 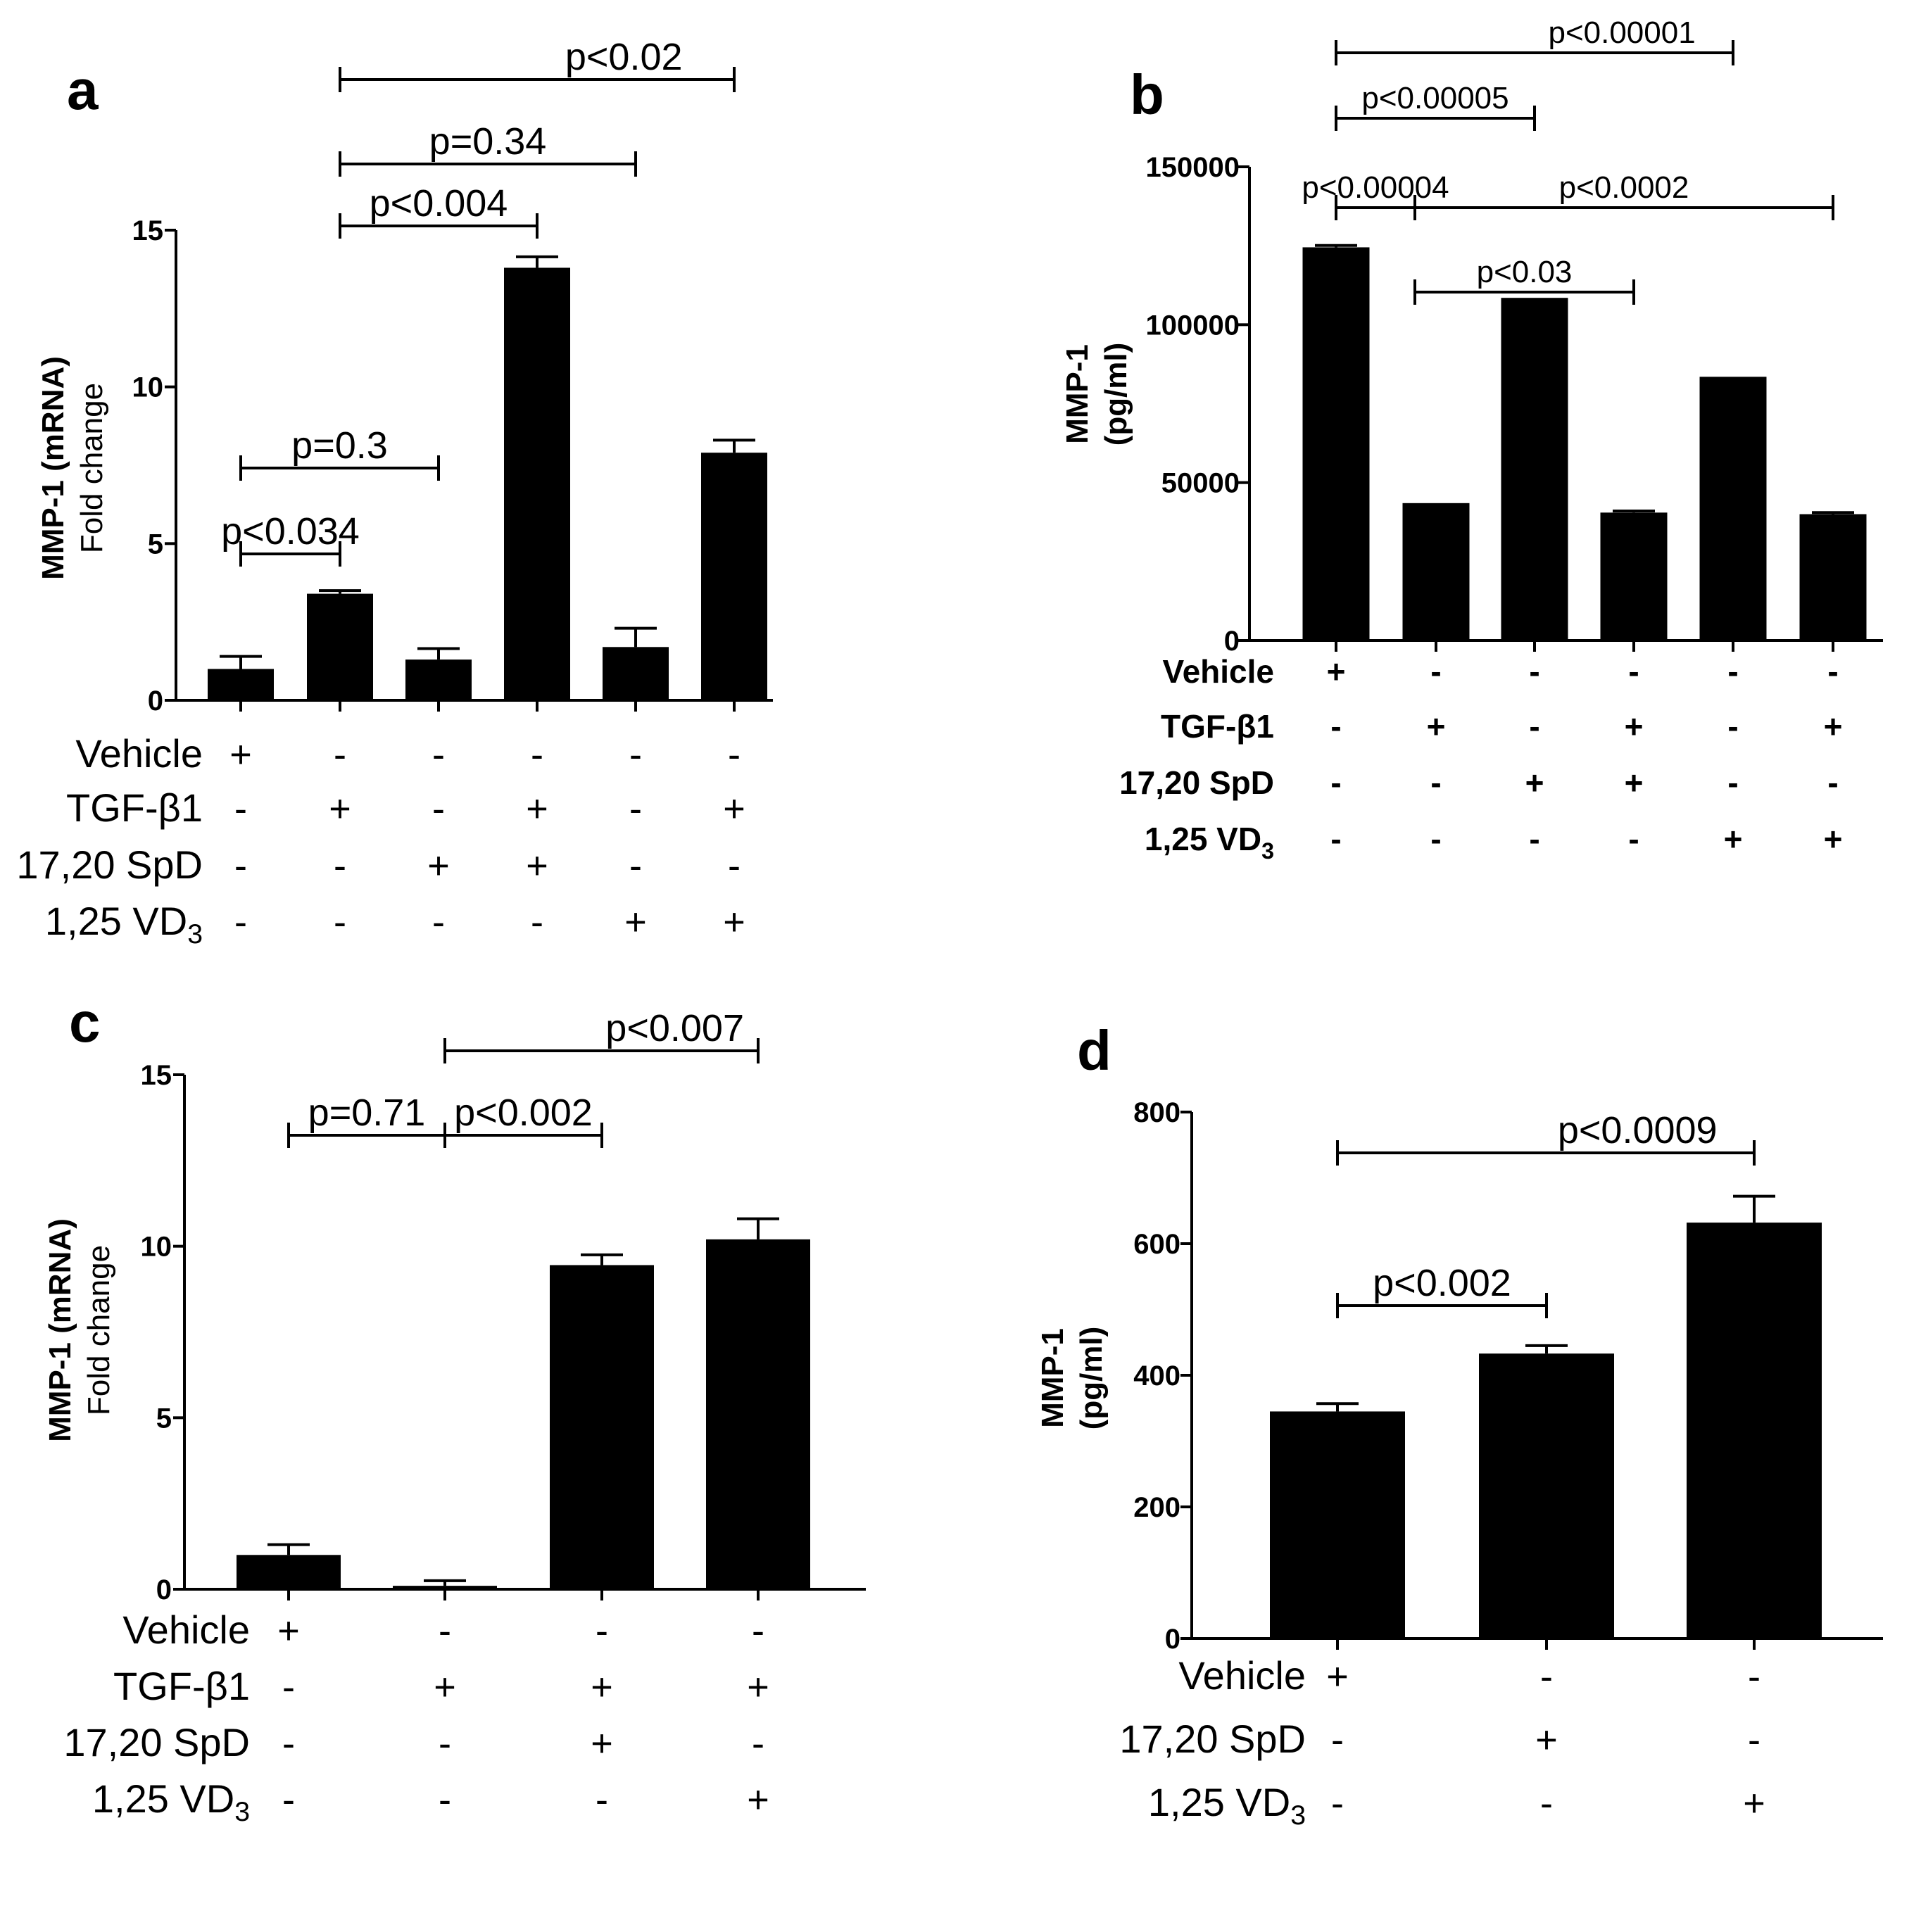 I want to click on treatment-label-text: 1,25 VD, so click(x=116, y=921).